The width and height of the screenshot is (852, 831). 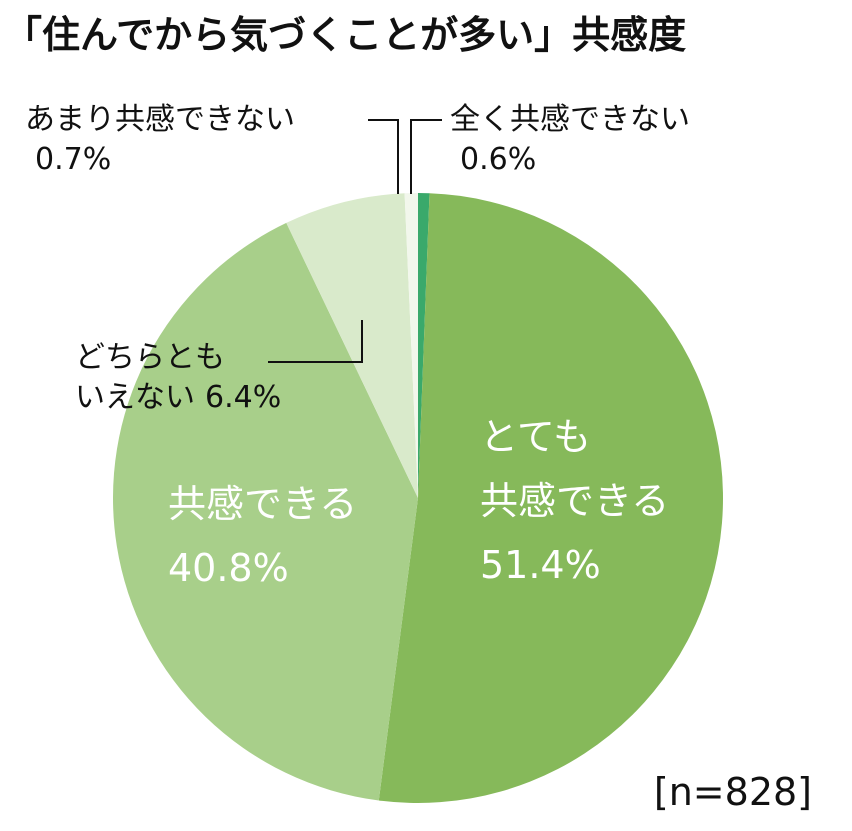 I want to click on slice-label: どちらとも いえない 6.4%, so click(x=178, y=378).